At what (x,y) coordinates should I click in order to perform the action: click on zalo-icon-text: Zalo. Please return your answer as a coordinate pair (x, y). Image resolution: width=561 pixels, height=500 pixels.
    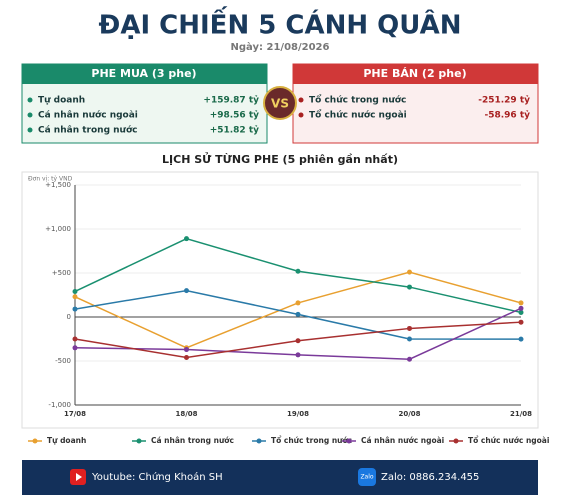
    Looking at the image, I should click on (366, 477).